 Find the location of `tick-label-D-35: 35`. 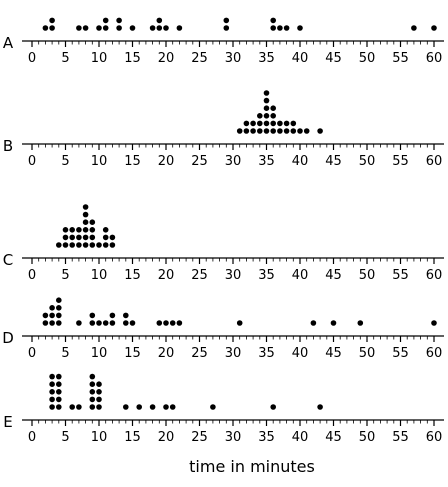

tick-label-D-35: 35 is located at coordinates (266, 353).